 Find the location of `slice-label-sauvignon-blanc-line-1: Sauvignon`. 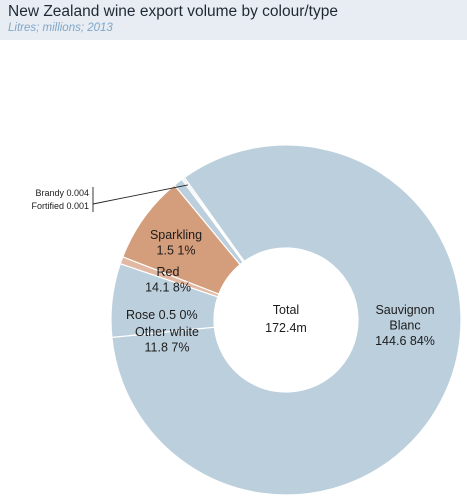

slice-label-sauvignon-blanc-line-1: Sauvignon is located at coordinates (404, 310).